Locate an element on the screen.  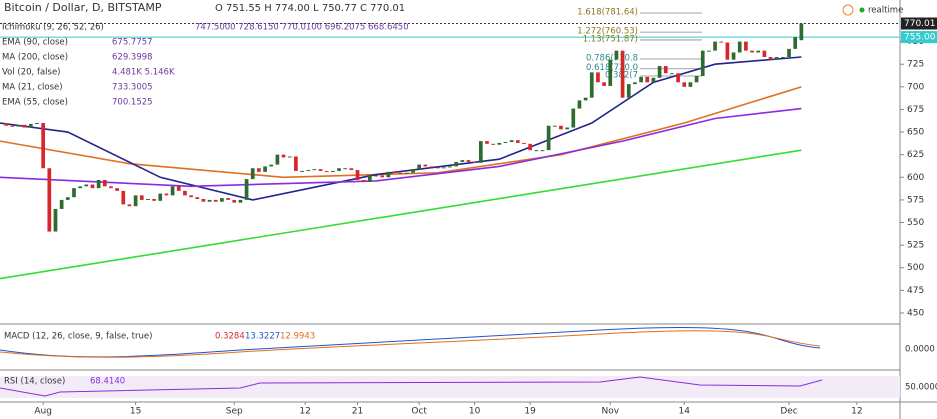
legend-values: 629.3998 is located at coordinates (132, 58).